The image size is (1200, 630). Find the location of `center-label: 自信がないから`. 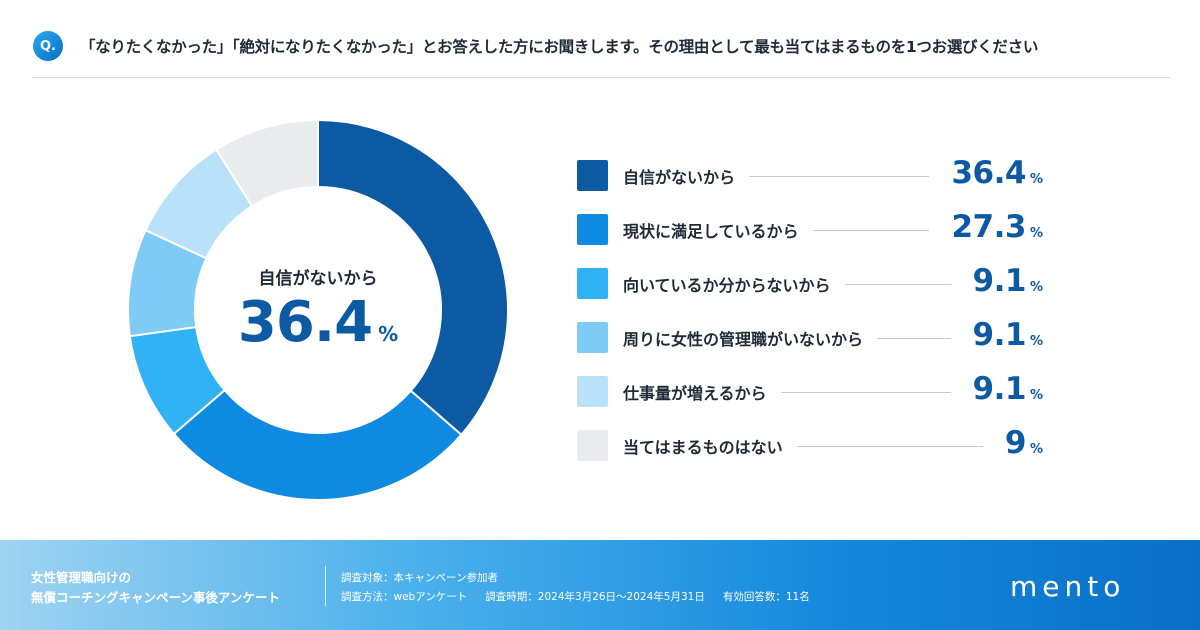

center-label: 自信がないから is located at coordinates (318, 279).